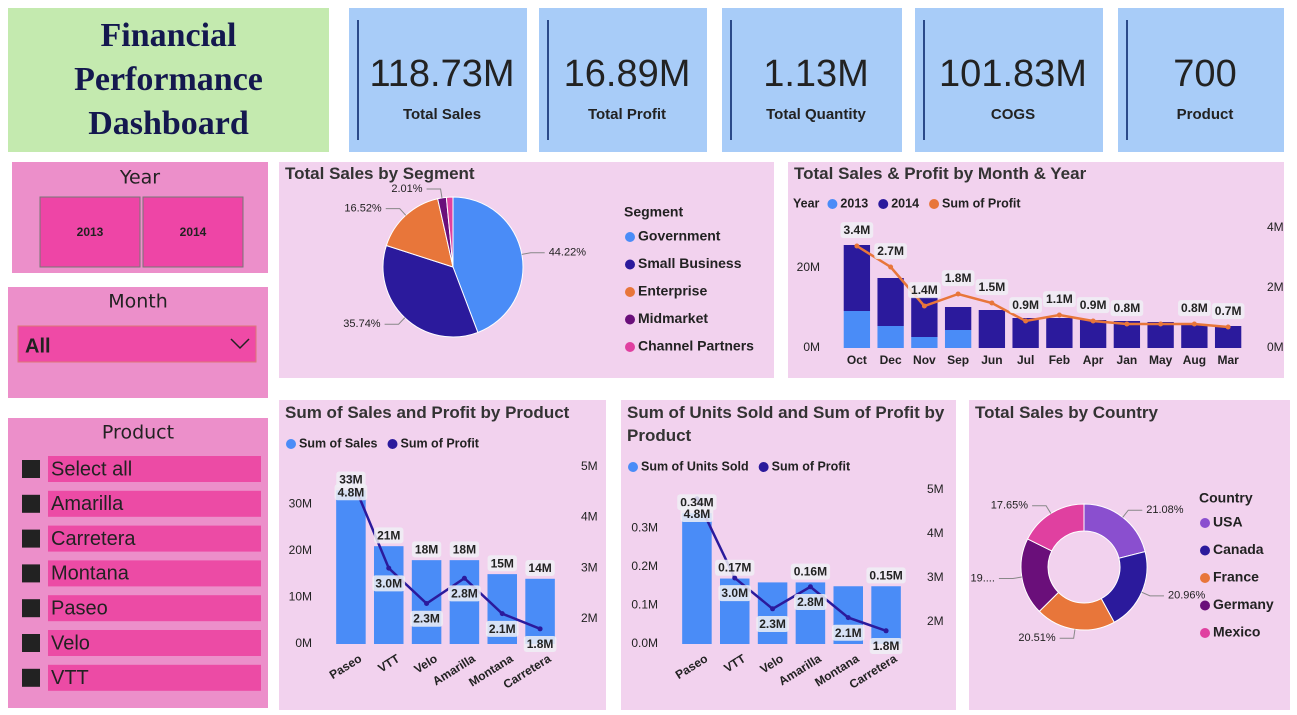 The height and width of the screenshot is (715, 1297). Describe the element at coordinates (362, 324) in the screenshot. I see `data-label: 35.74%` at that location.